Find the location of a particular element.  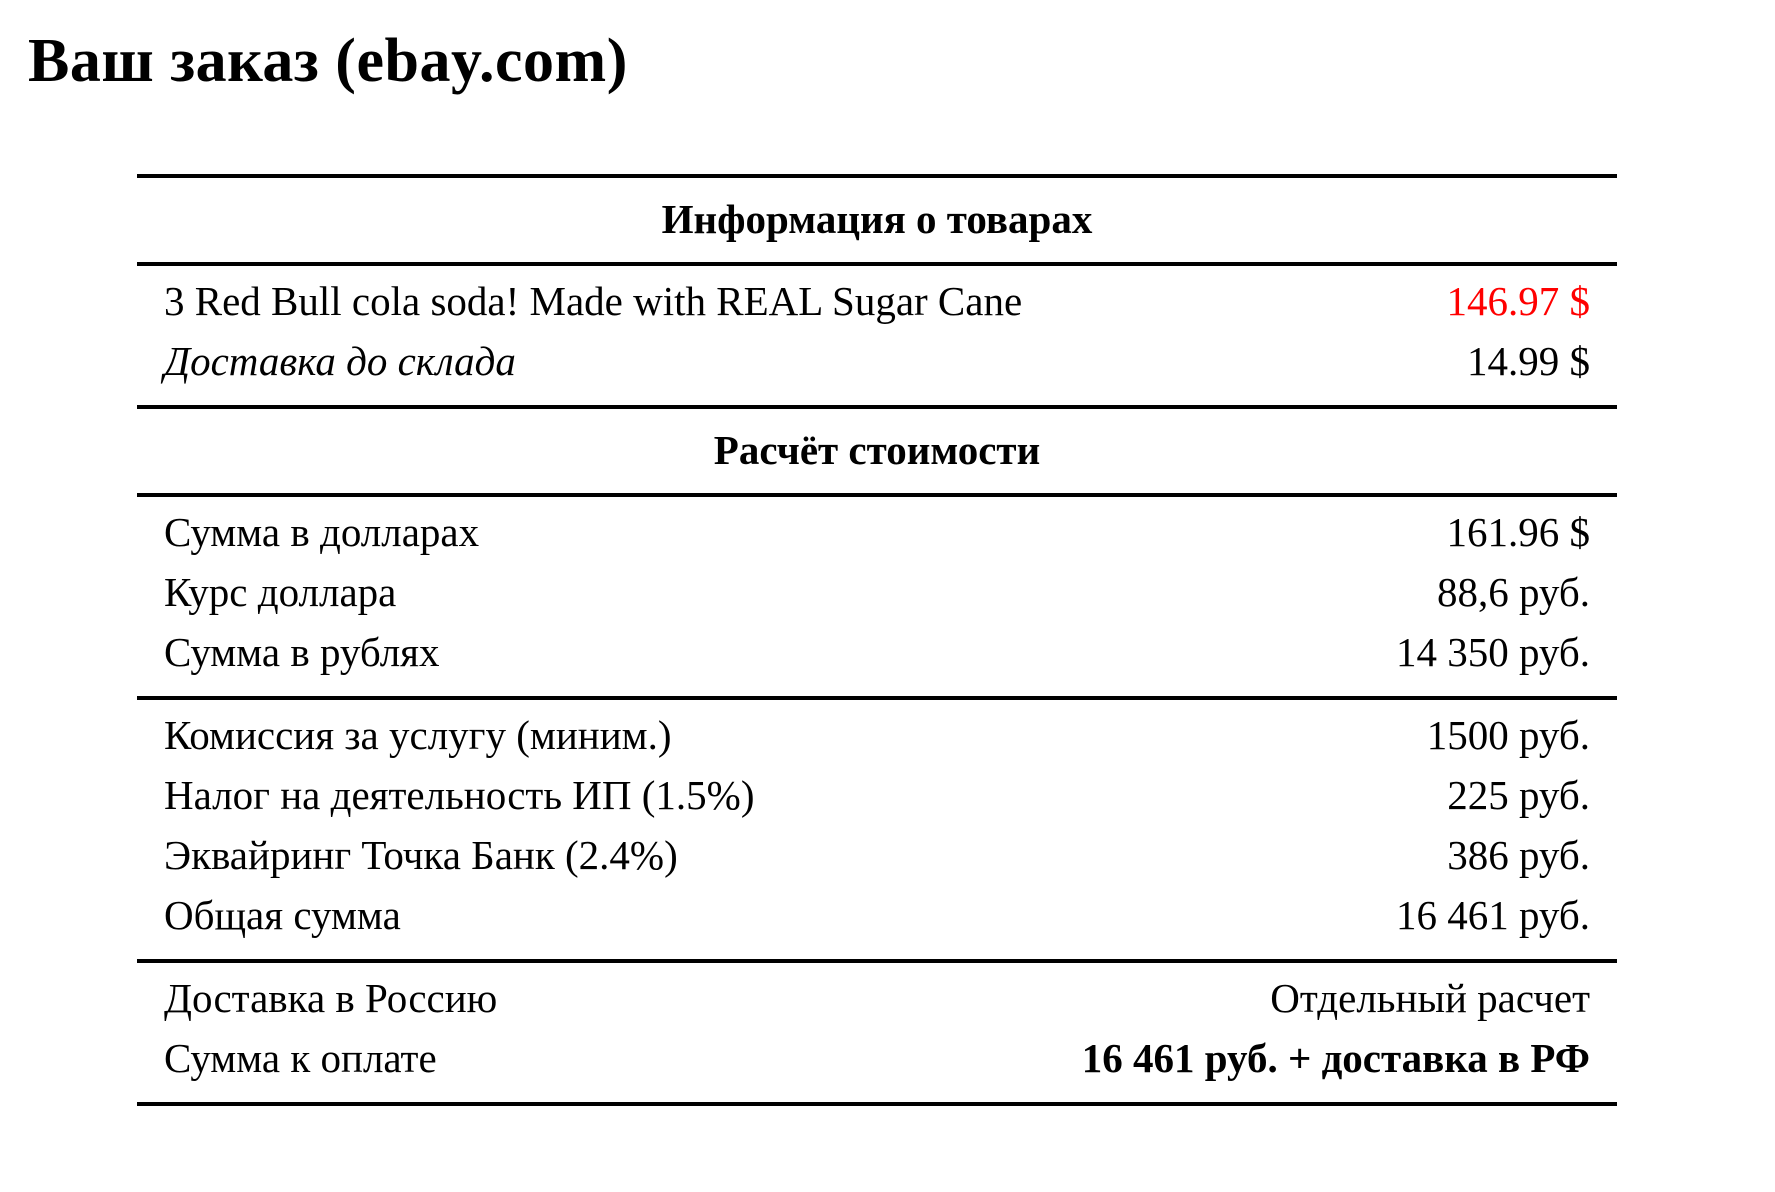

table-row: Курс доллара 88,6 руб. is located at coordinates (877, 592).